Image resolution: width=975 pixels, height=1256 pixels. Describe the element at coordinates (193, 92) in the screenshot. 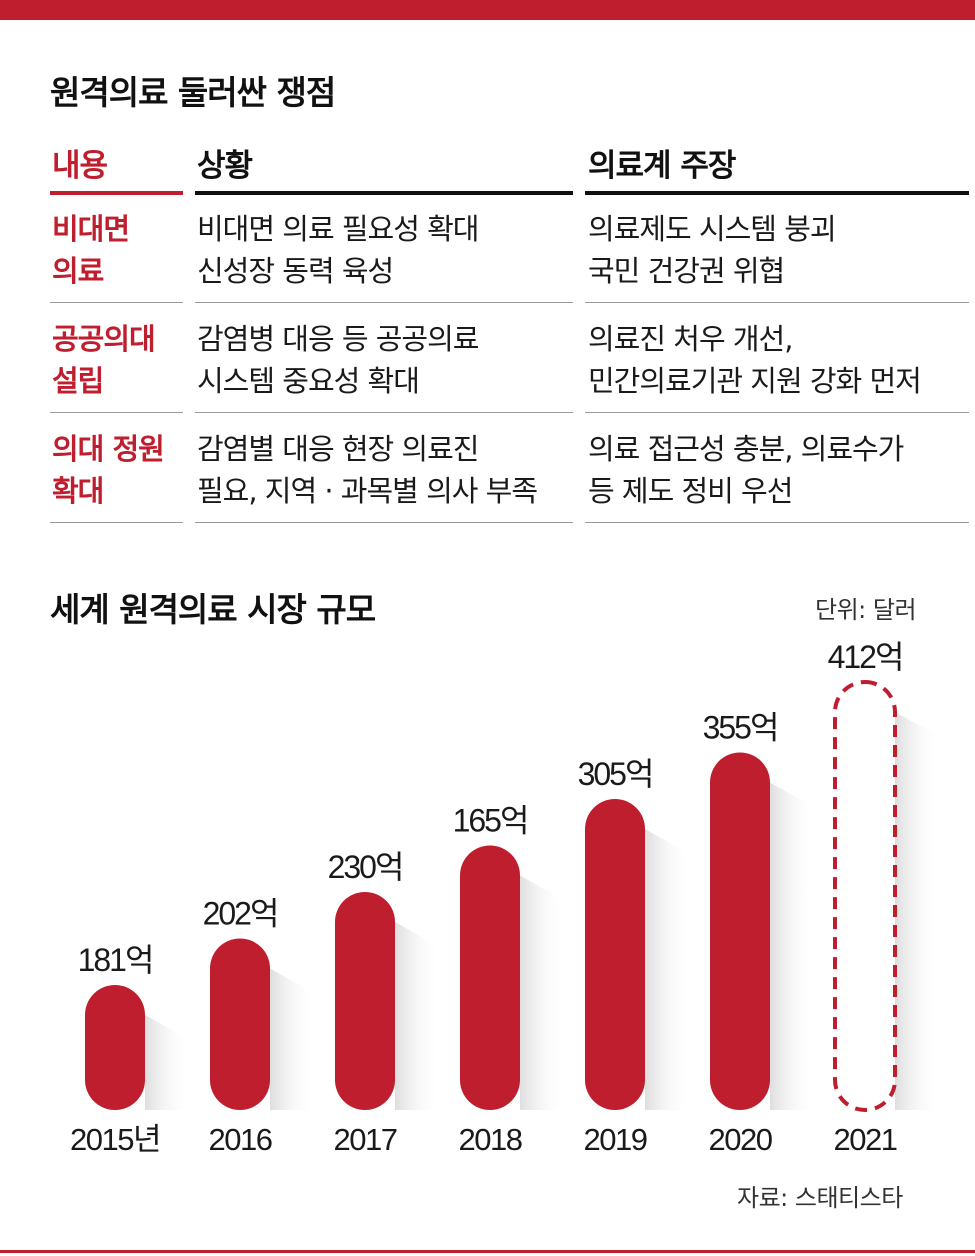

I see `table-section-title: 원격의료 둘러싼 쟁점` at that location.